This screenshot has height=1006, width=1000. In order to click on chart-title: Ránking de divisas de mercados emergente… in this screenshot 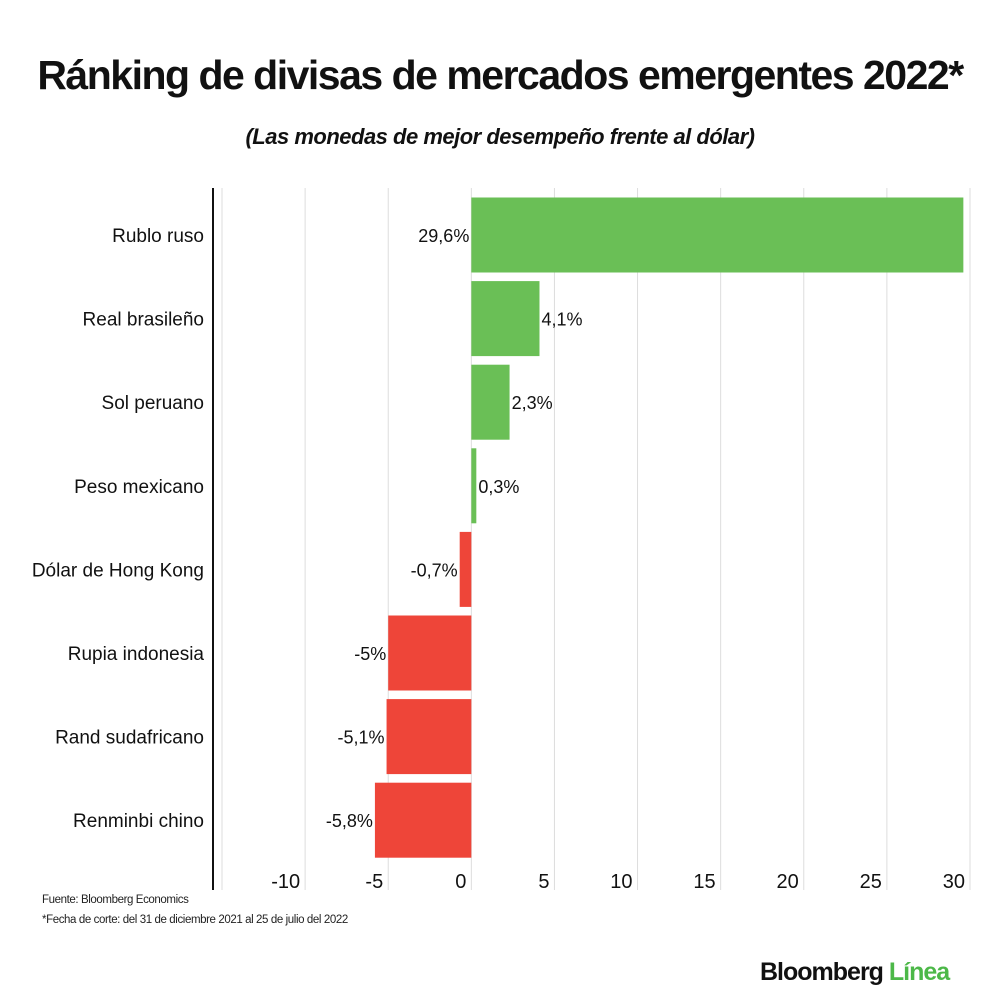, I will do `click(500, 75)`.